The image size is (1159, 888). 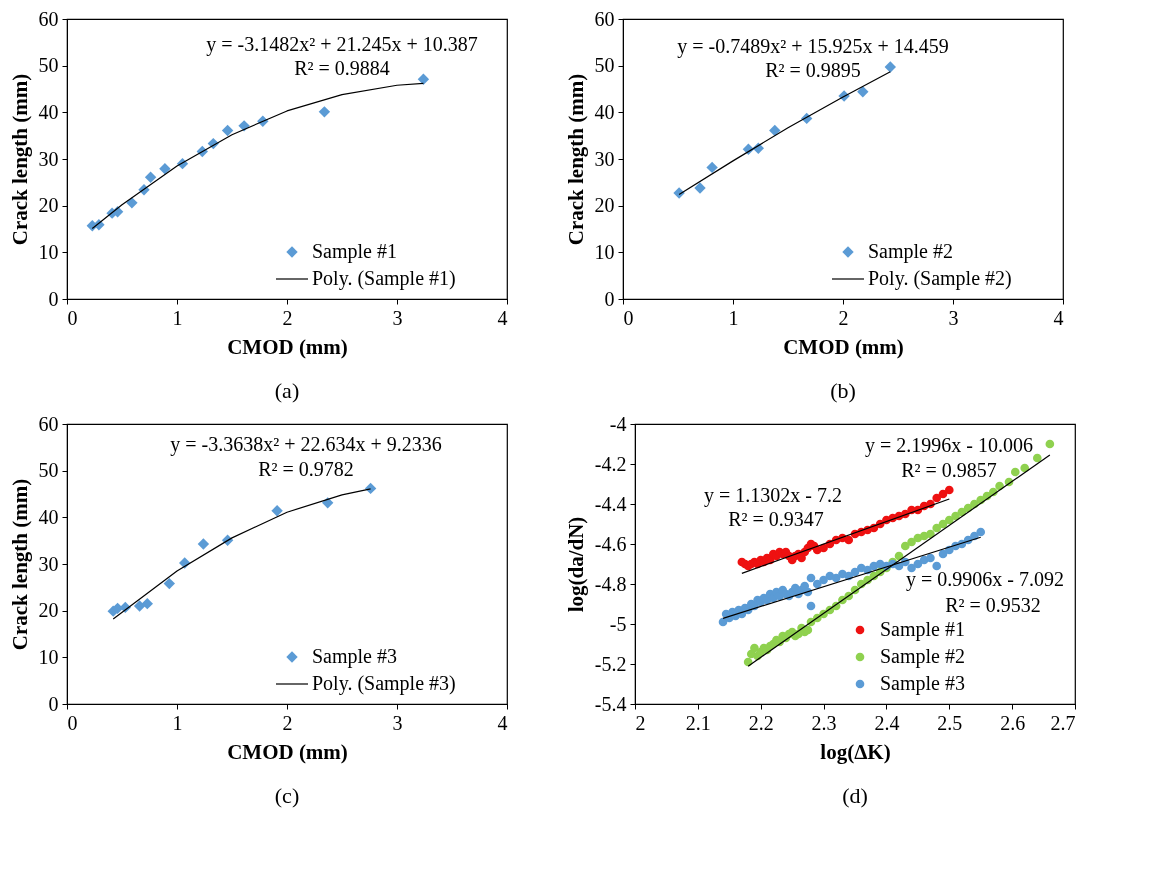 What do you see at coordinates (618, 623) in the screenshot?
I see `y-tick-label: -5` at bounding box center [618, 623].